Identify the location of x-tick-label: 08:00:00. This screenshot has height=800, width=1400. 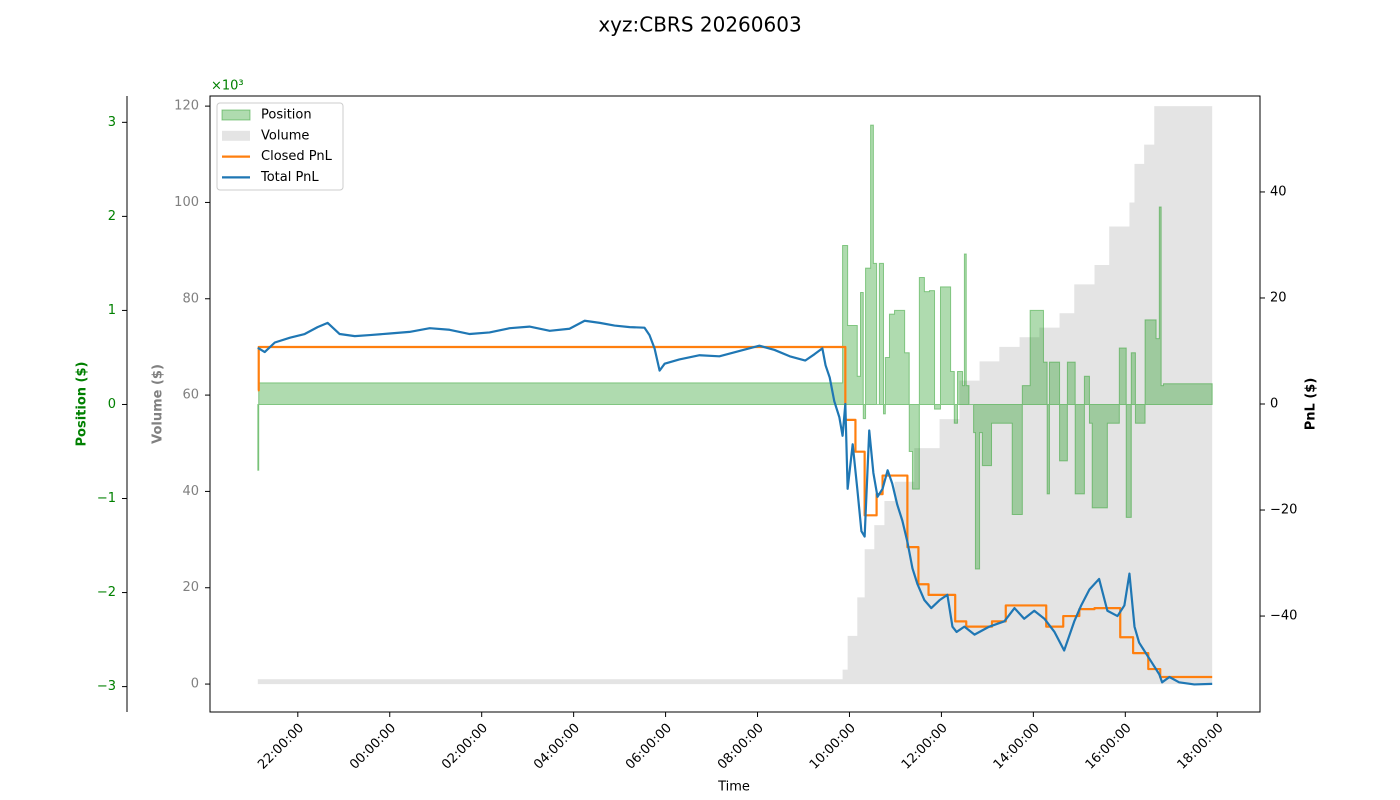
(741, 747).